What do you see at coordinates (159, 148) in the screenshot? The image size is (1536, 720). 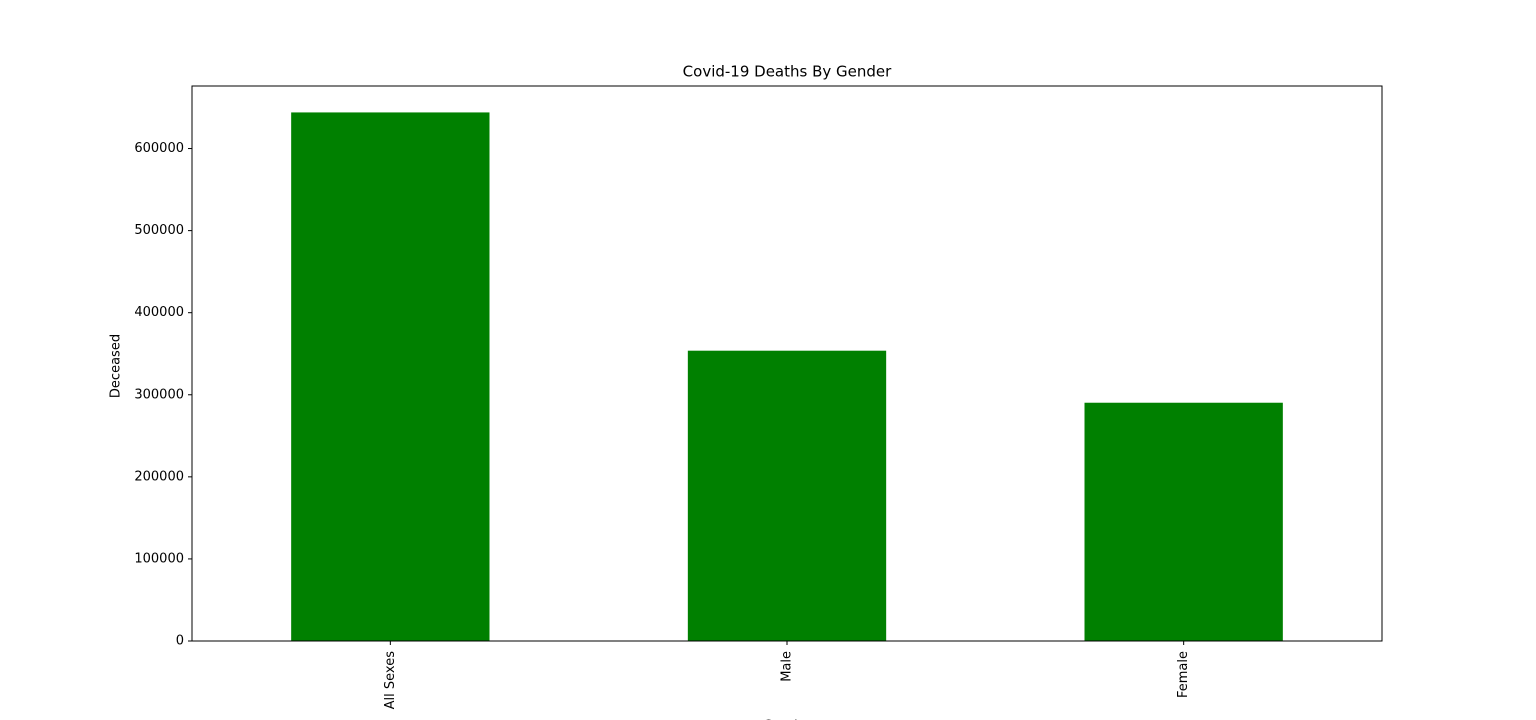 I see `y-tick-label: 600000` at bounding box center [159, 148].